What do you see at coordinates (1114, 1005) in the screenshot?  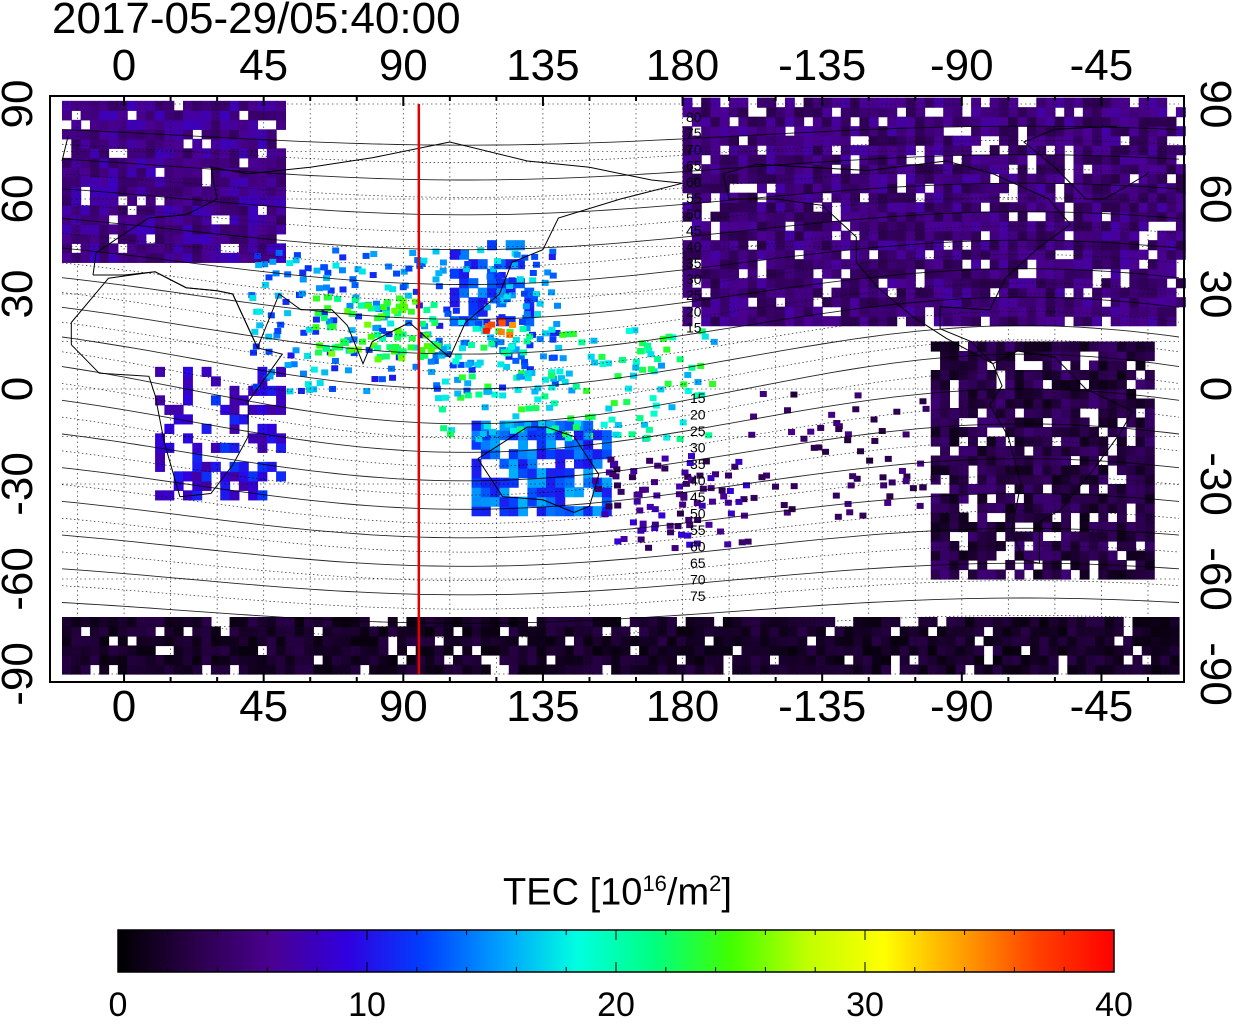 I see `colorbar-tick-label: 40` at bounding box center [1114, 1005].